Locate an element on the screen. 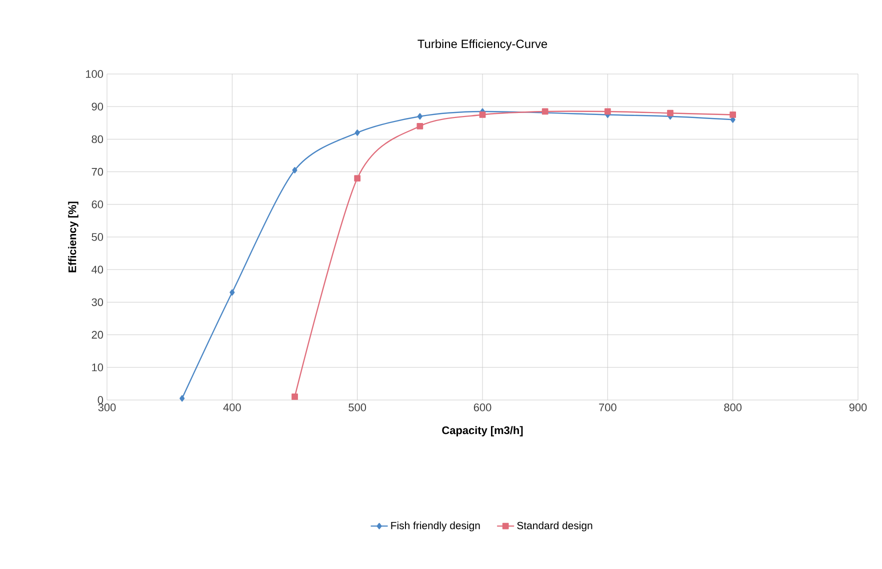  y-tick-label: 90 is located at coordinates (98, 106).